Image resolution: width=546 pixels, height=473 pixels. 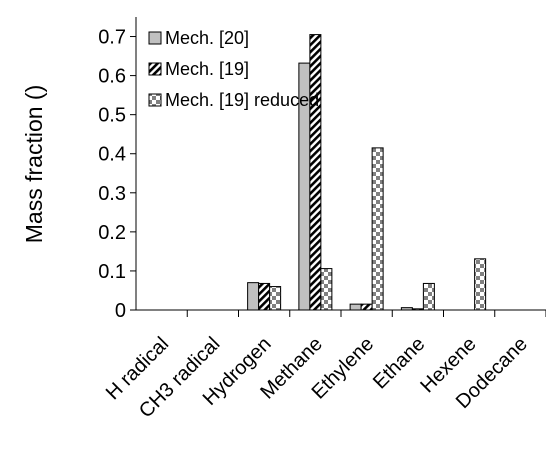 I want to click on legend-label: Mech. [20], so click(x=207, y=38).